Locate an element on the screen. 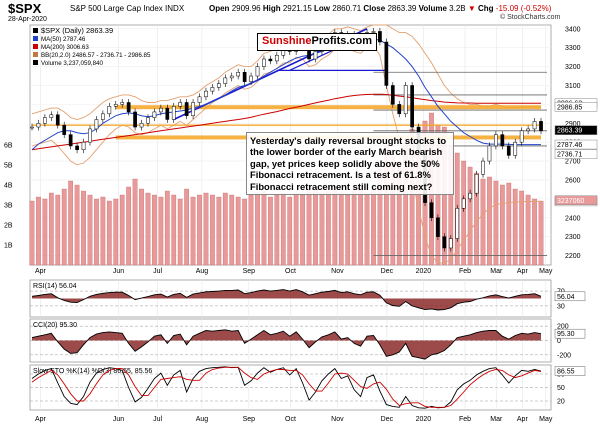  volume-value-tag-box is located at coordinates (576, 200).